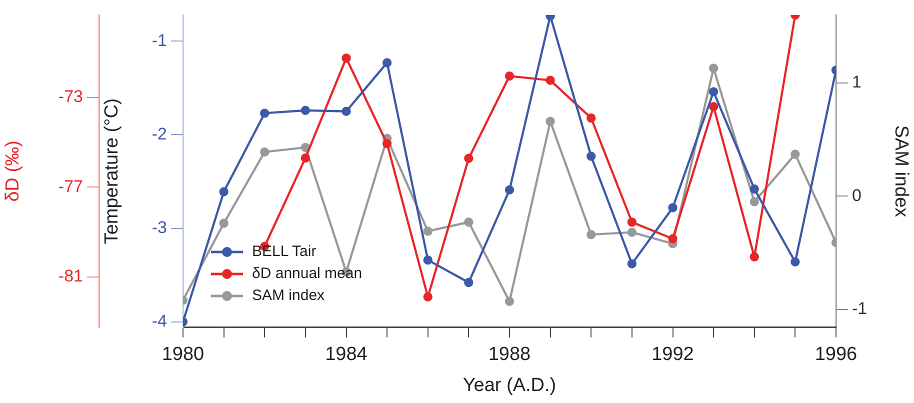 This screenshot has width=914, height=403. Describe the element at coordinates (183, 355) in the screenshot. I see `x-tick-label: 1980` at that location.